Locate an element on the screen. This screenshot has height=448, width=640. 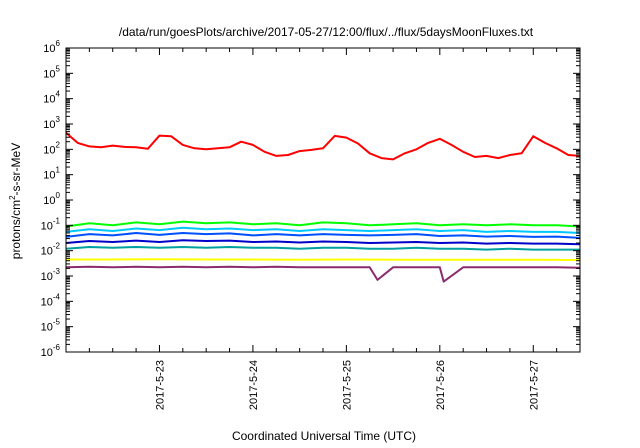
y-tick-label: 10⁻³ is located at coordinates (51, 275).